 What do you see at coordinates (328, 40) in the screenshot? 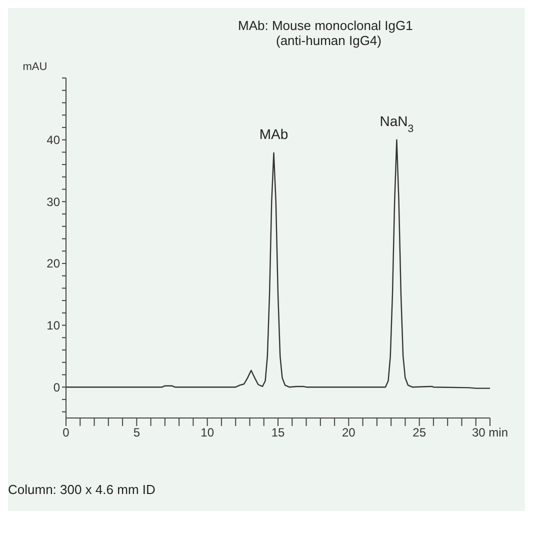
I see `chart-subtitle: (anti-human IgG4)` at bounding box center [328, 40].